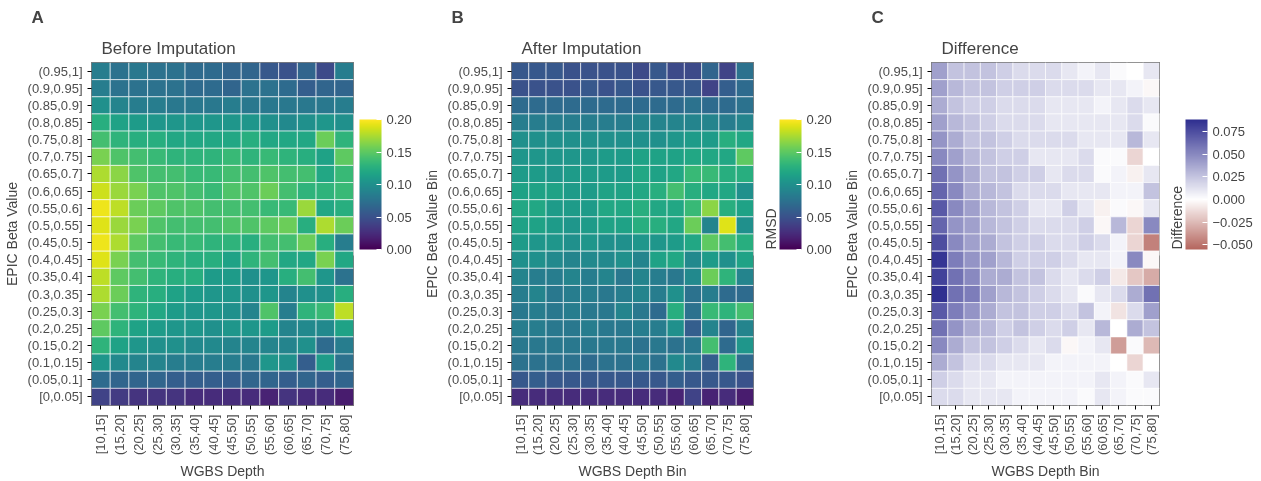 This screenshot has height=481, width=1261. What do you see at coordinates (11, 234) in the screenshot?
I see `y-axis-title: EPIC Beta Value` at bounding box center [11, 234].